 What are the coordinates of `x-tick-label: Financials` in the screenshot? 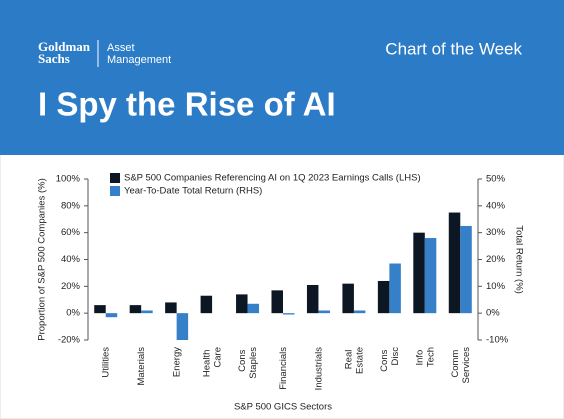 It's located at (283, 368).